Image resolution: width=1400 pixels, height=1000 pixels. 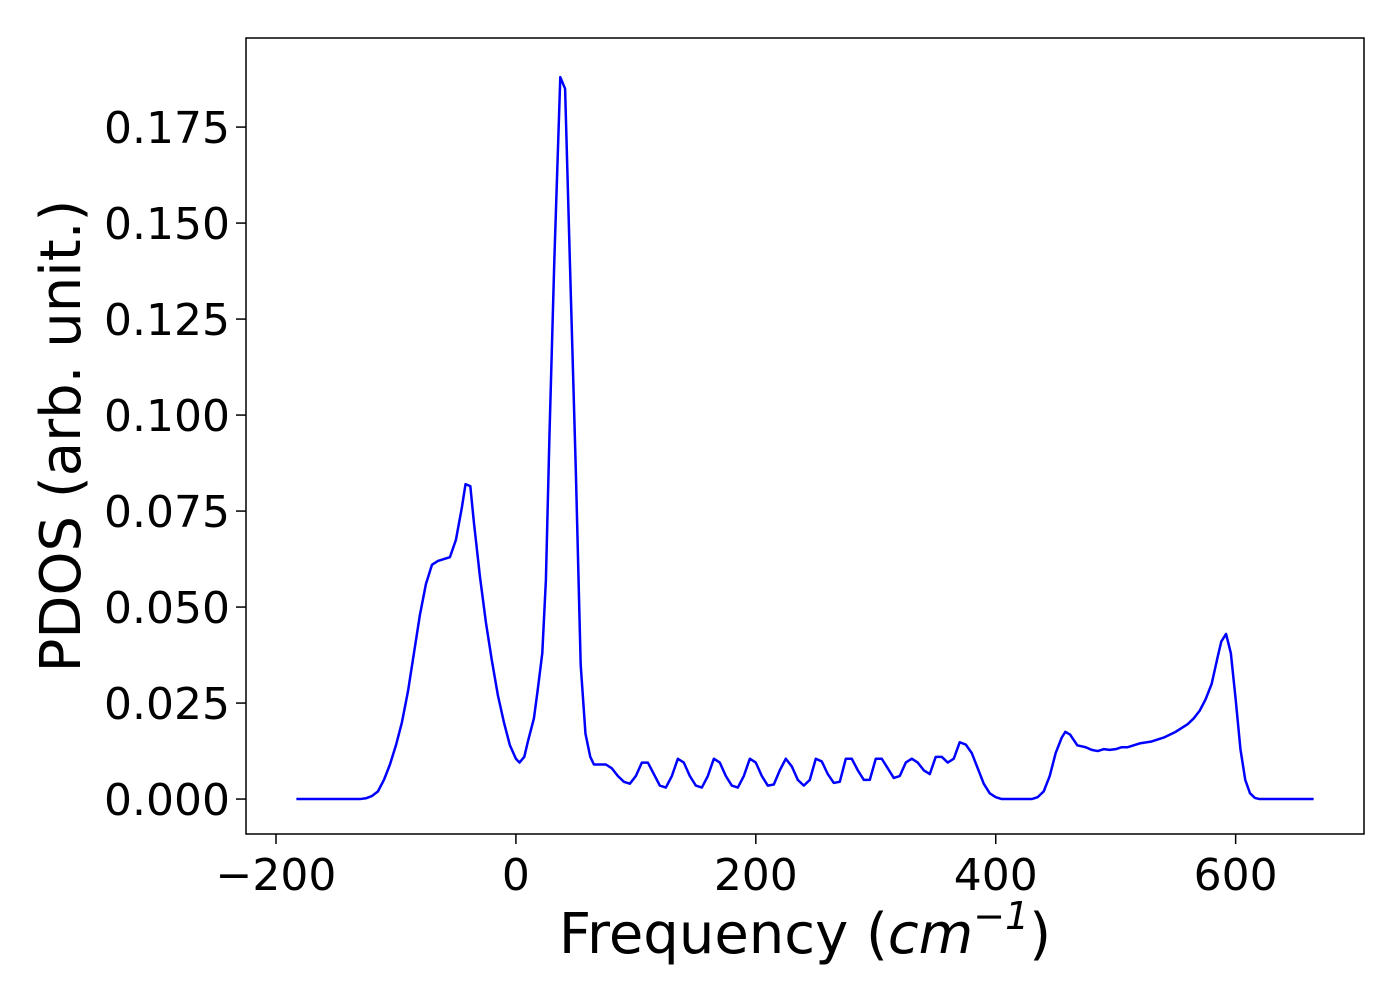 I want to click on x-label-text: Frequency (, so click(x=723, y=934).